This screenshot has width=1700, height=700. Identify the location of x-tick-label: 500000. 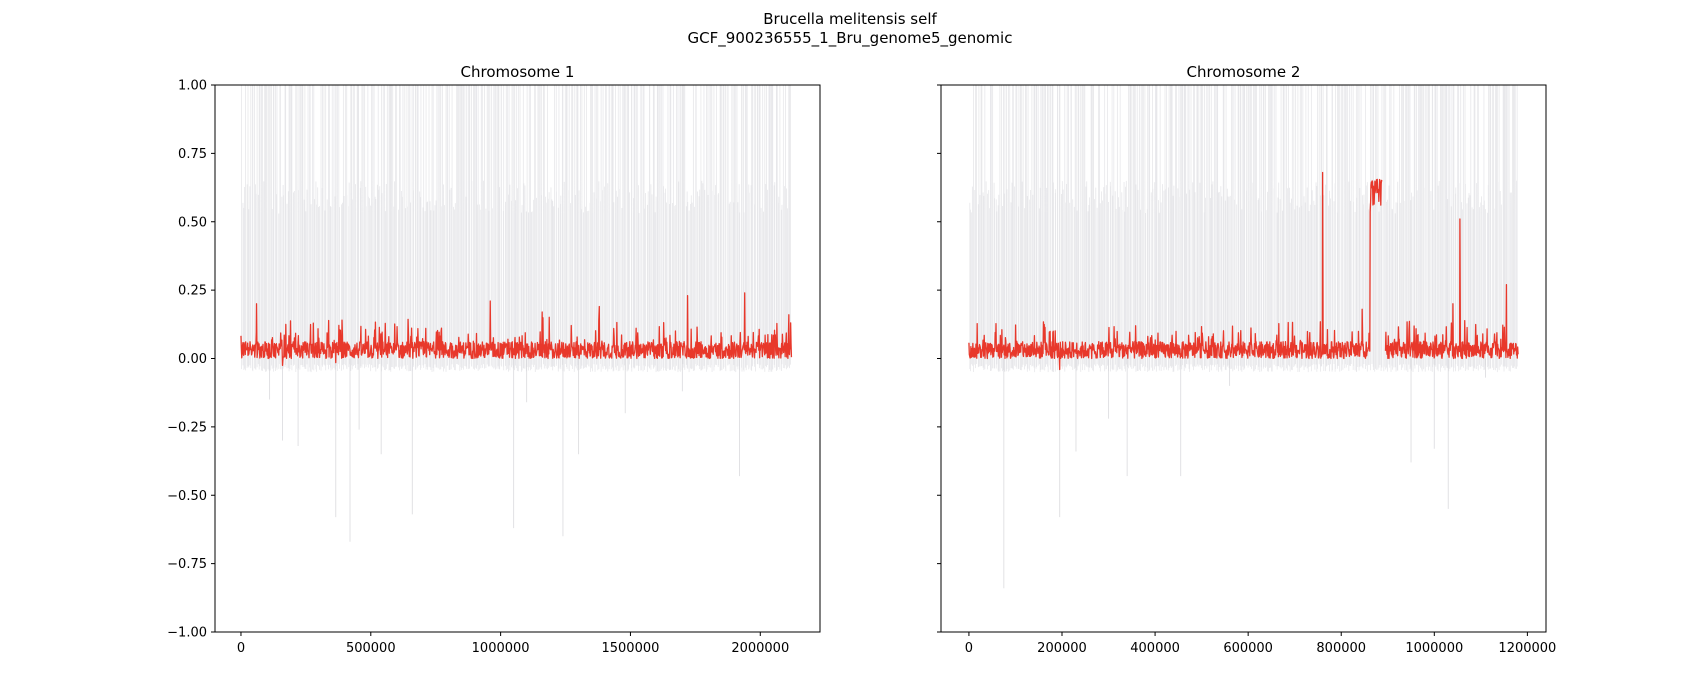
(371, 648).